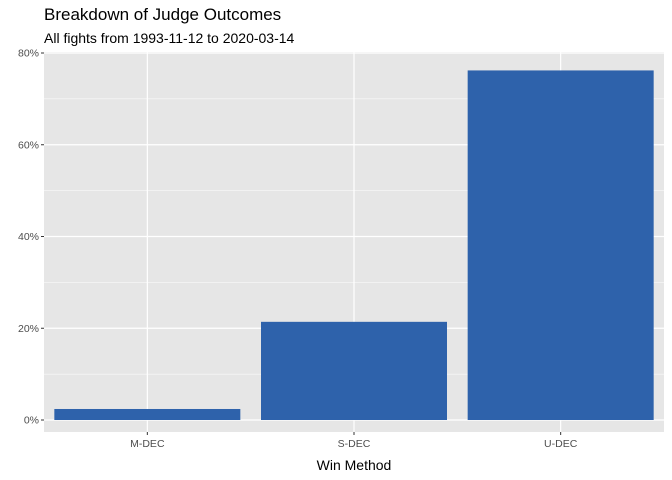 The width and height of the screenshot is (672, 480). I want to click on y-tick-label: 80%, so click(28, 54).